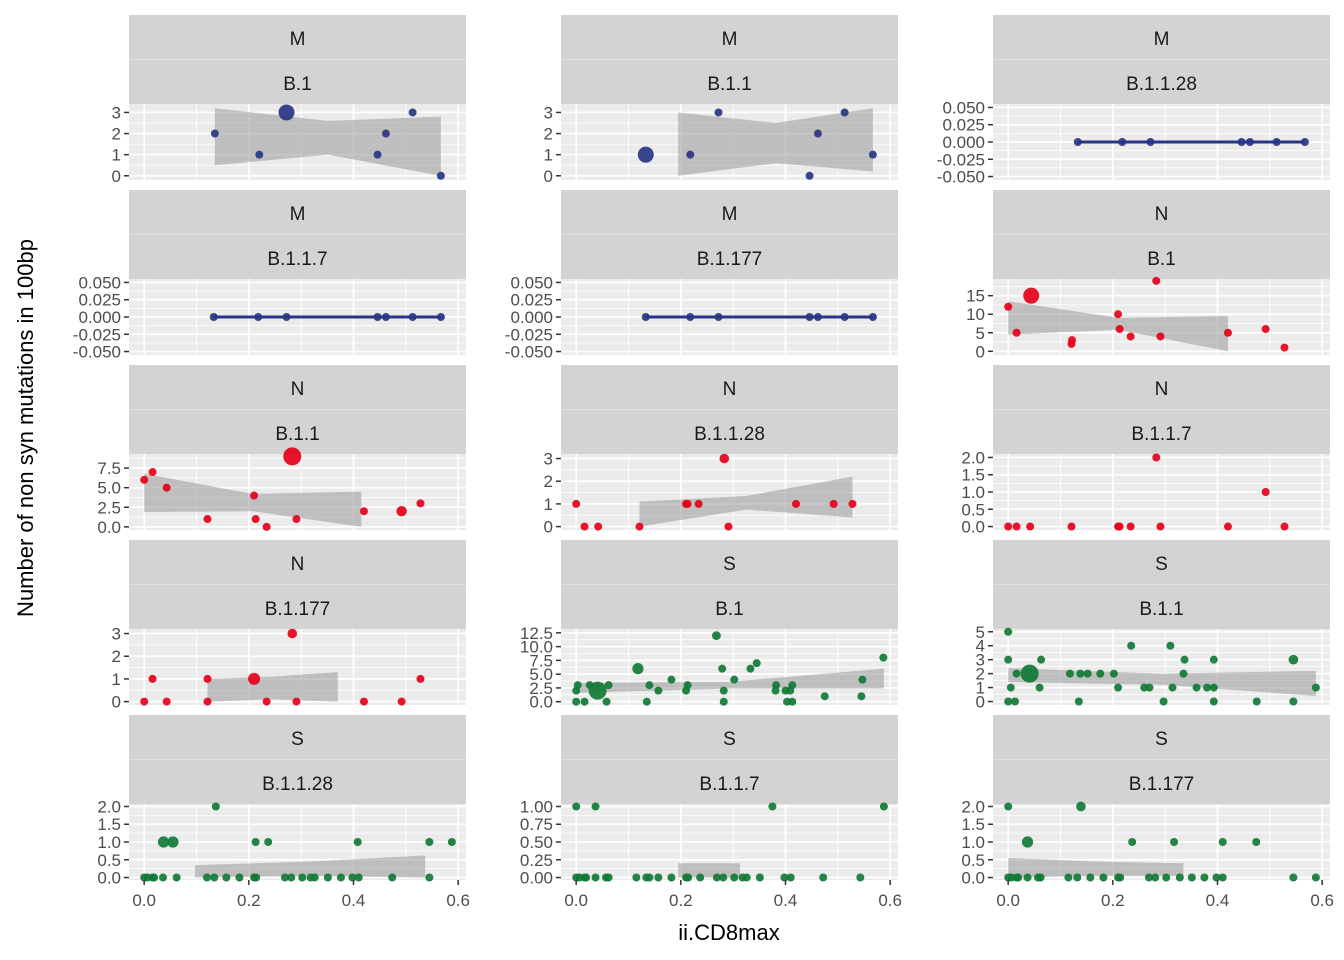 This screenshot has width=1344, height=960. What do you see at coordinates (25, 428) in the screenshot?
I see `y-axis-title: Number of non syn mutations in 100bp` at bounding box center [25, 428].